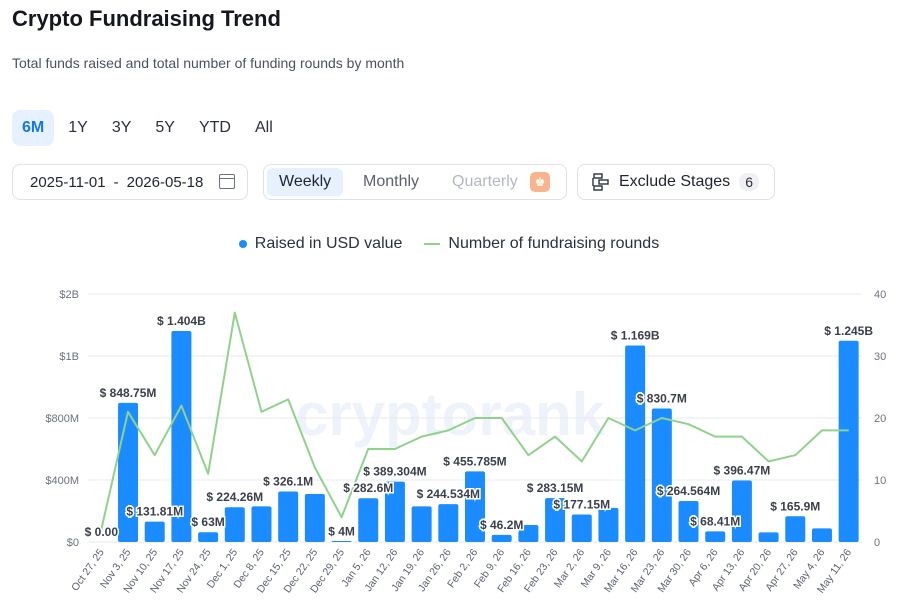 The height and width of the screenshot is (615, 898). Describe the element at coordinates (555, 488) in the screenshot. I see `bar-data-label: $ 283.15M` at that location.